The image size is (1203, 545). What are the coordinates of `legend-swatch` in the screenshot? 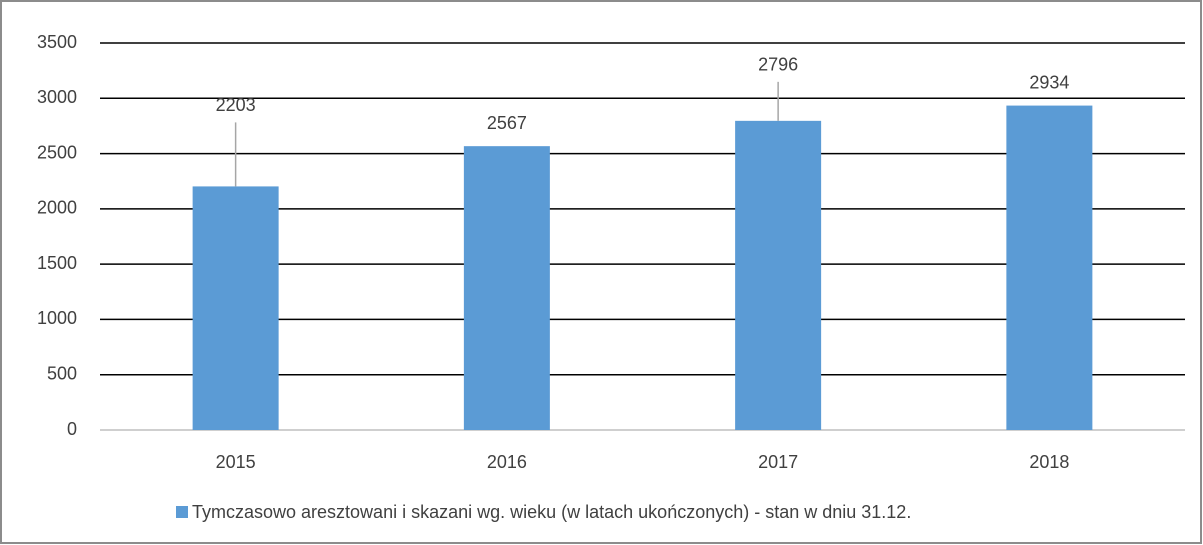 It's located at (182, 512).